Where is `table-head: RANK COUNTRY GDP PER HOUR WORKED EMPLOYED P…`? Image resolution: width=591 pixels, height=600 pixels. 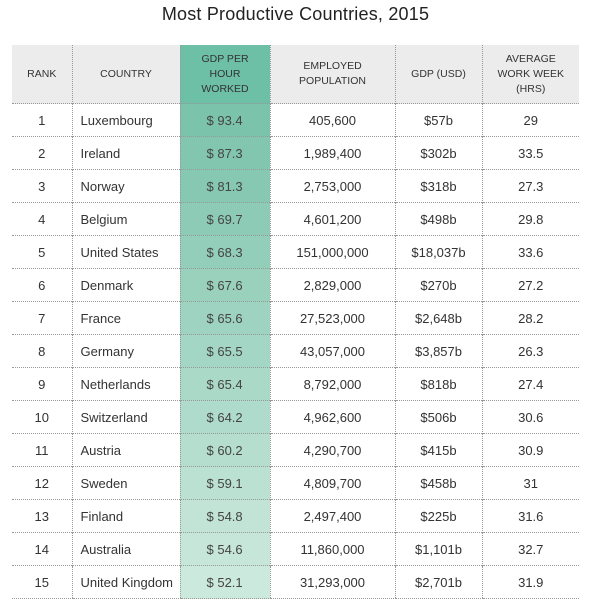 table-head: RANK COUNTRY GDP PER HOUR WORKED EMPLOYED P… is located at coordinates (295, 74).